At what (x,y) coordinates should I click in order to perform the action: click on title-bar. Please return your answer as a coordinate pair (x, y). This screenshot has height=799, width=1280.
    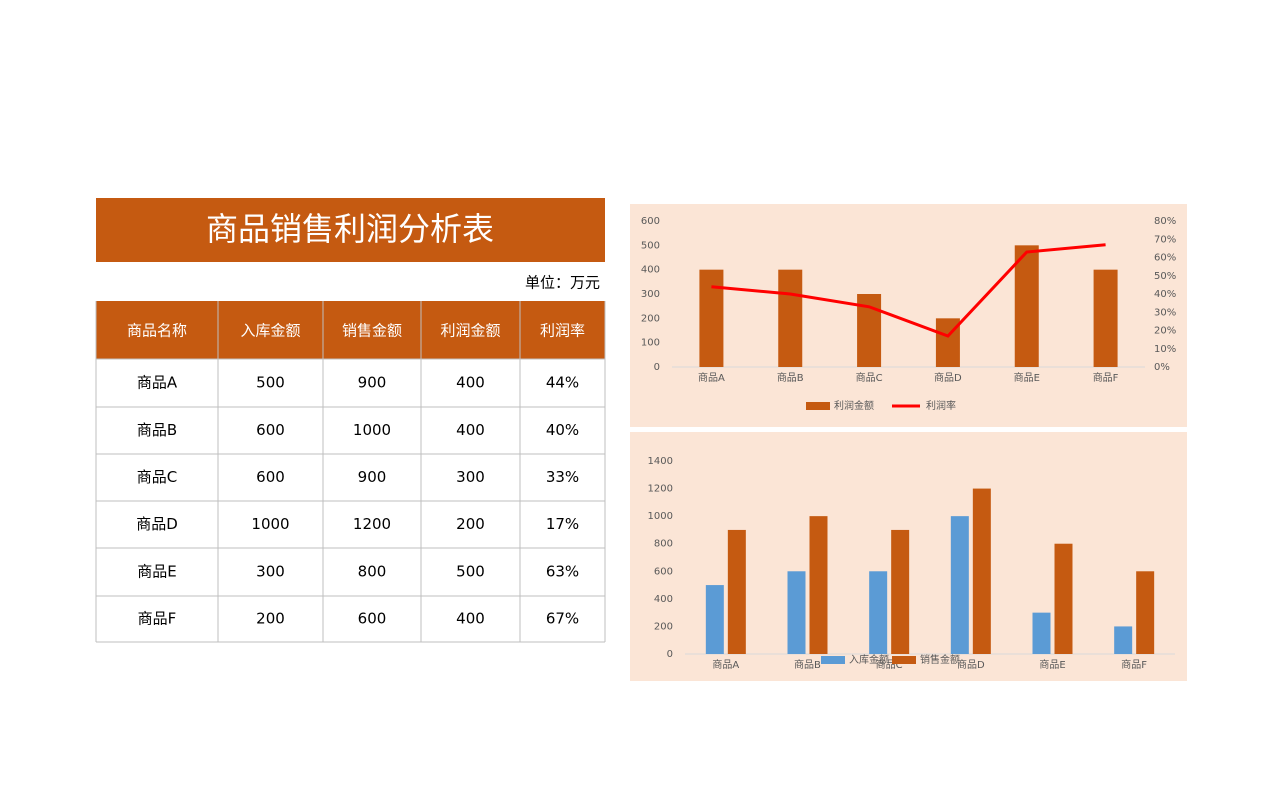
    Looking at the image, I should click on (350, 230).